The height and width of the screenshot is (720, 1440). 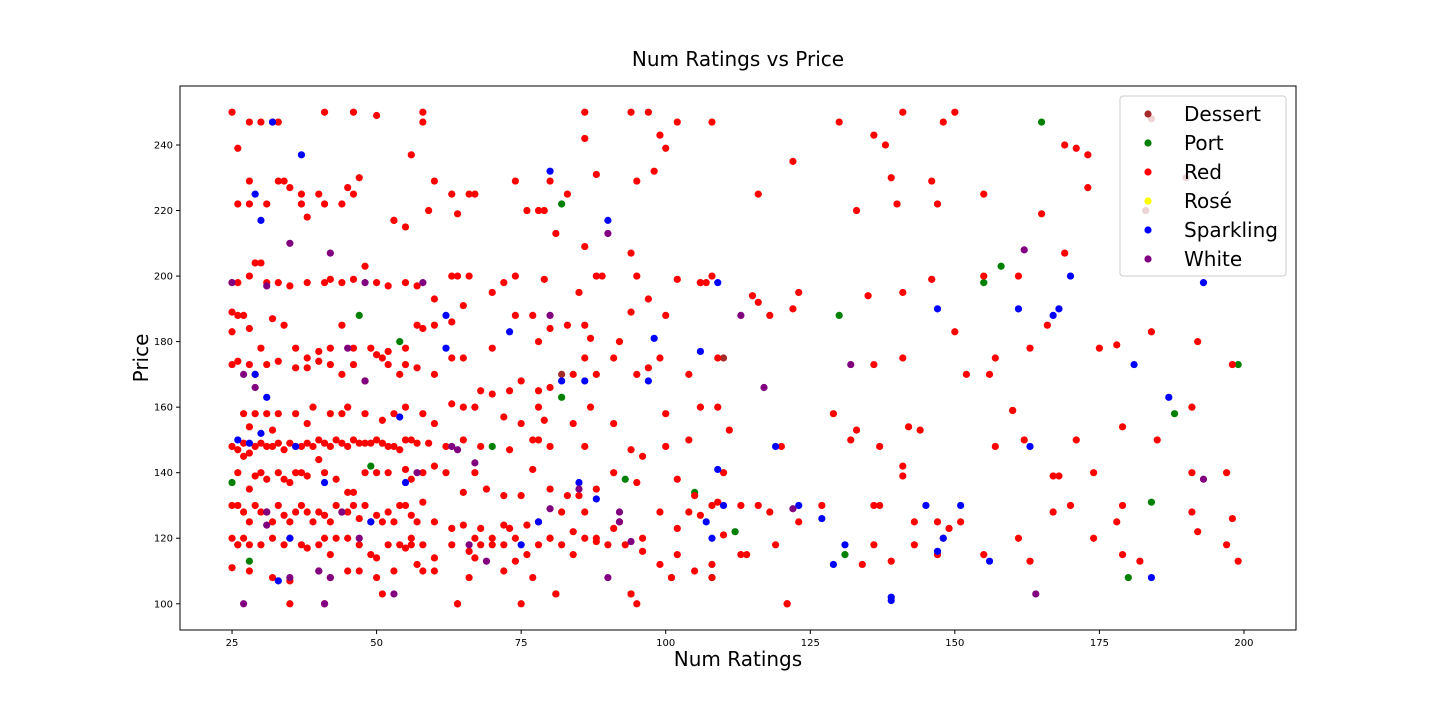 I want to click on legend-marker, so click(x=1148, y=230).